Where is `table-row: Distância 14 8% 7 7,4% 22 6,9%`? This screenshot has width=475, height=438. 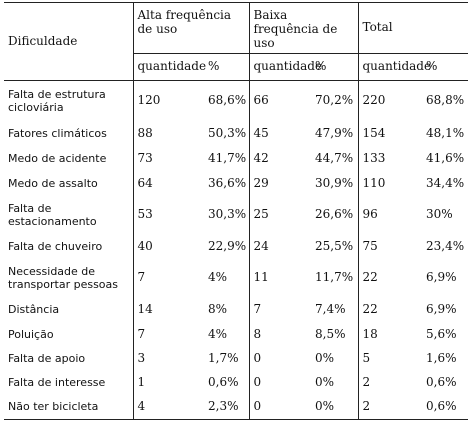
table-row: Distância 14 8% 7 7,4% 22 6,9% is located at coordinates (236, 309).